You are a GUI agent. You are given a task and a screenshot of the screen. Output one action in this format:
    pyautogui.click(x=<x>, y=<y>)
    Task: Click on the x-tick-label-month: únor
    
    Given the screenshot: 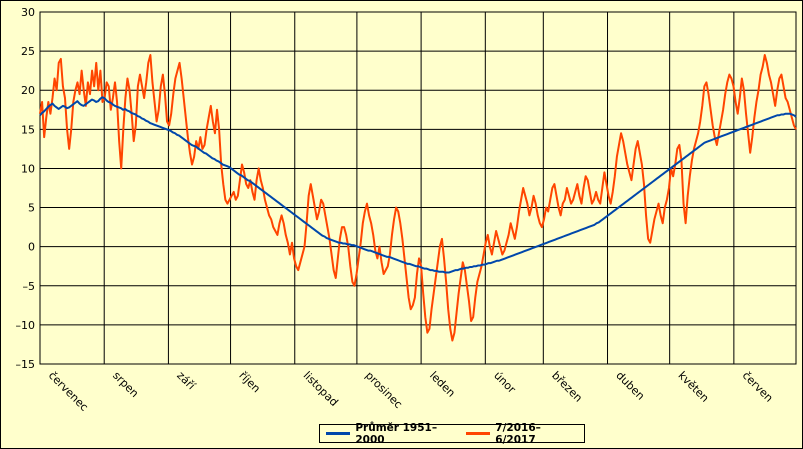 What is the action you would take?
    pyautogui.click(x=504, y=382)
    